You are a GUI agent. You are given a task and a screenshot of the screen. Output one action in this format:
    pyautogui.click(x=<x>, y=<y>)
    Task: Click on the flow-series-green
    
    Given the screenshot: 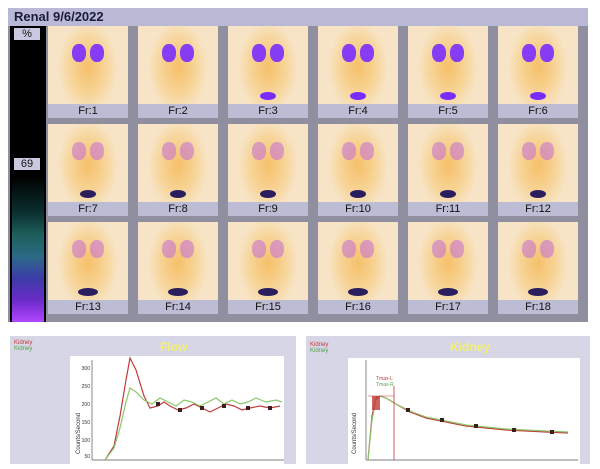 What is the action you would take?
    pyautogui.click(x=193, y=424)
    